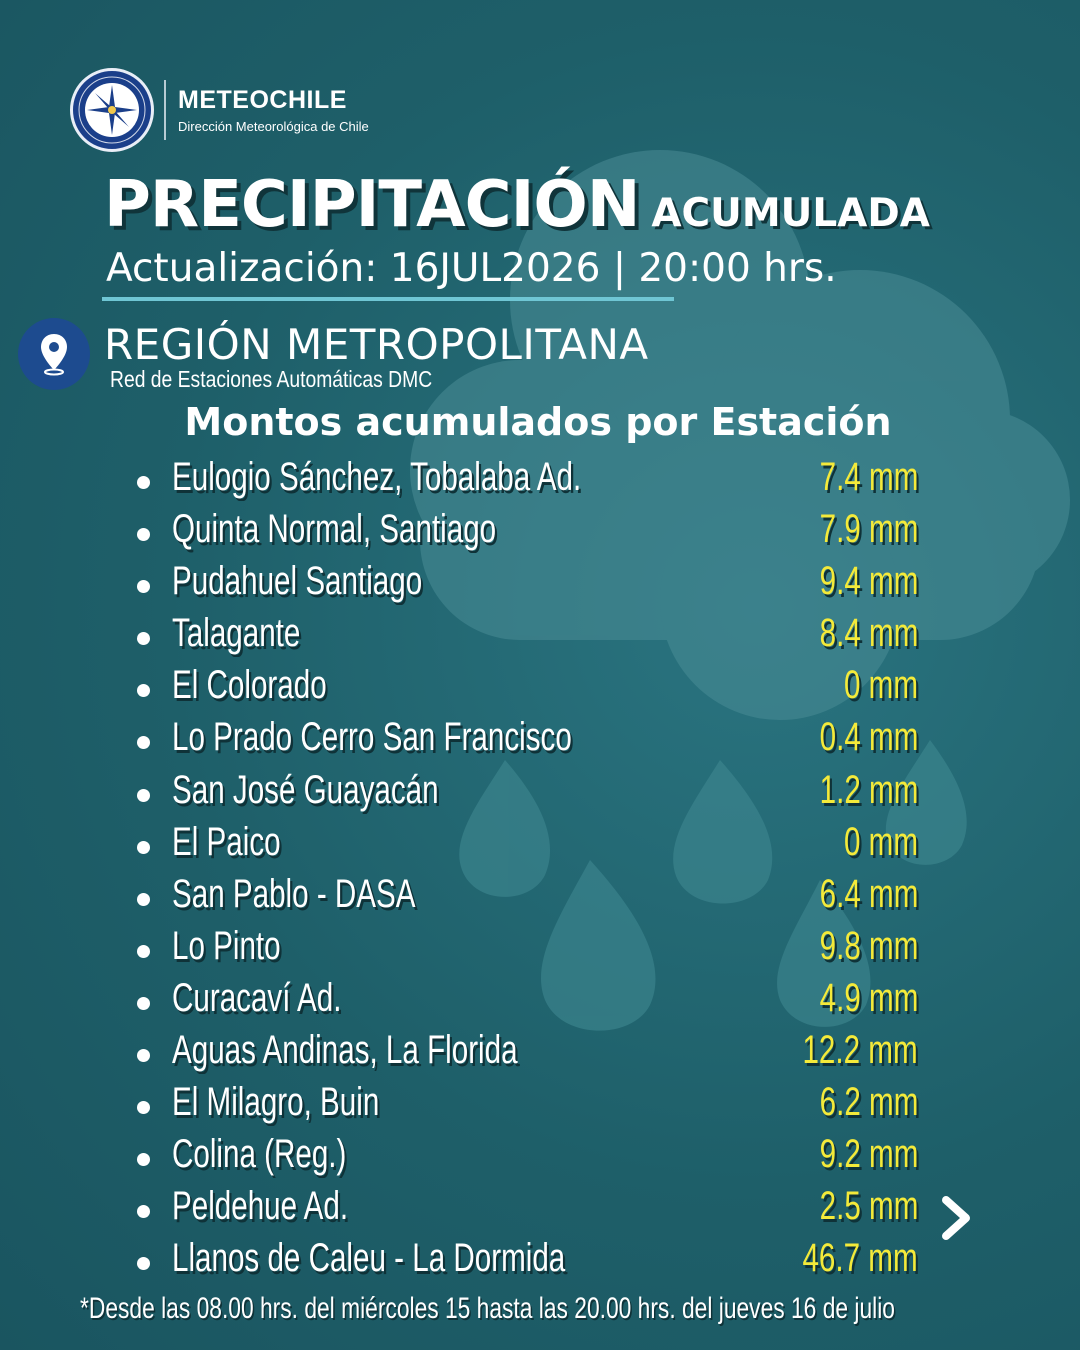  What do you see at coordinates (273, 126) in the screenshot?
I see `brand-subtitle: Dirección Meteorológica de Chile` at bounding box center [273, 126].